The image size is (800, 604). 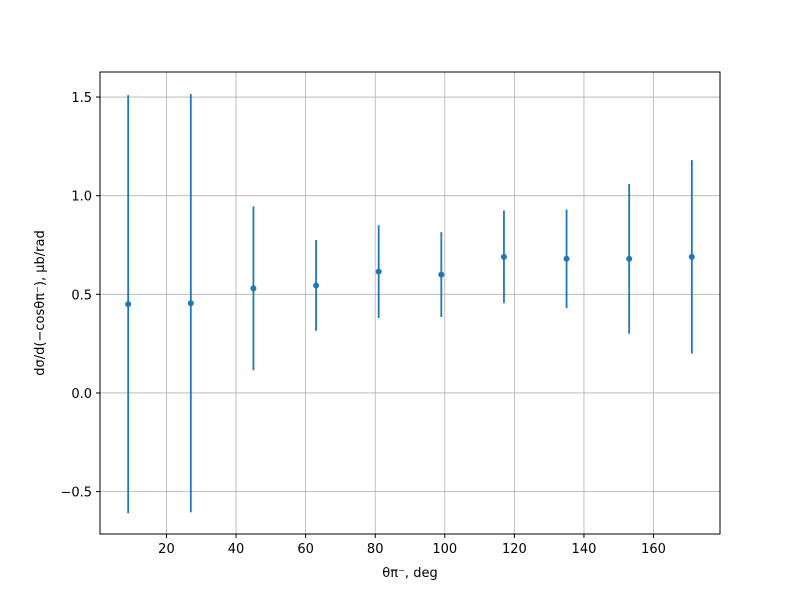 I want to click on x-tick-label: 60, so click(x=305, y=549).